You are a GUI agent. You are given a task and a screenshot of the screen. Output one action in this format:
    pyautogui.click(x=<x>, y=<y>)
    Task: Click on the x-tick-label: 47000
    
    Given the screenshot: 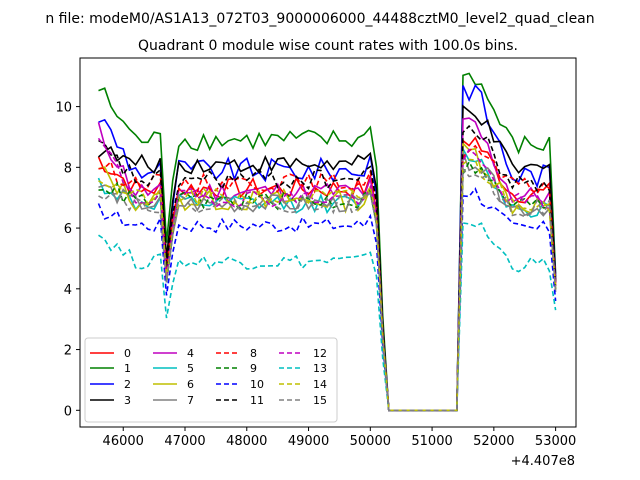 What is the action you would take?
    pyautogui.click(x=184, y=441)
    